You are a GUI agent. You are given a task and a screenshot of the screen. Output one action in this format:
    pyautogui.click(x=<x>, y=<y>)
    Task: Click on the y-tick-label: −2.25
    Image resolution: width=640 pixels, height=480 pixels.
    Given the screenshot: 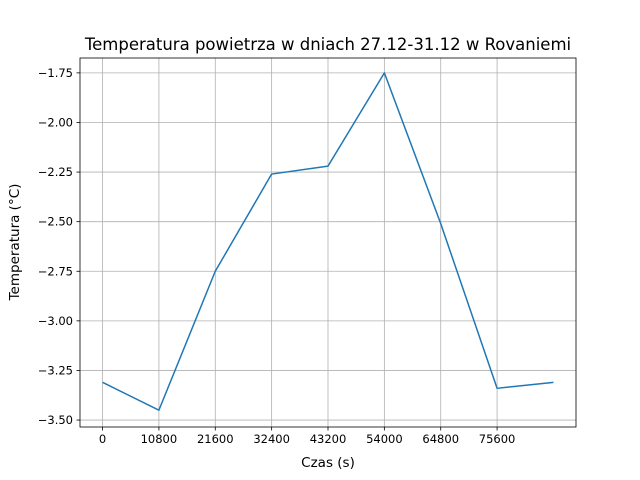 What is the action you would take?
    pyautogui.click(x=55, y=172)
    